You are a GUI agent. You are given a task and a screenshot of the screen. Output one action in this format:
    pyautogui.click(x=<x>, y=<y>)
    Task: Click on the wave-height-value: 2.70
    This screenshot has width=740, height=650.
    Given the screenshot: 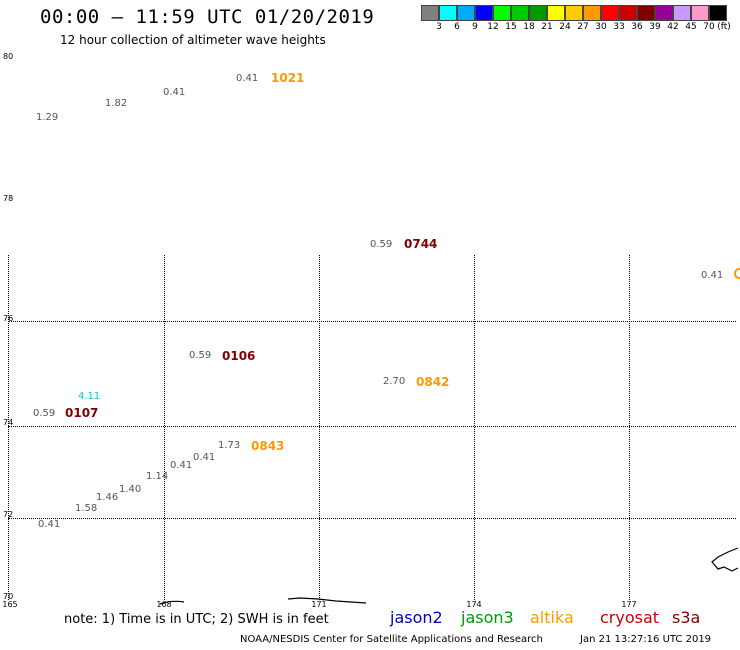 What is the action you would take?
    pyautogui.click(x=394, y=381)
    